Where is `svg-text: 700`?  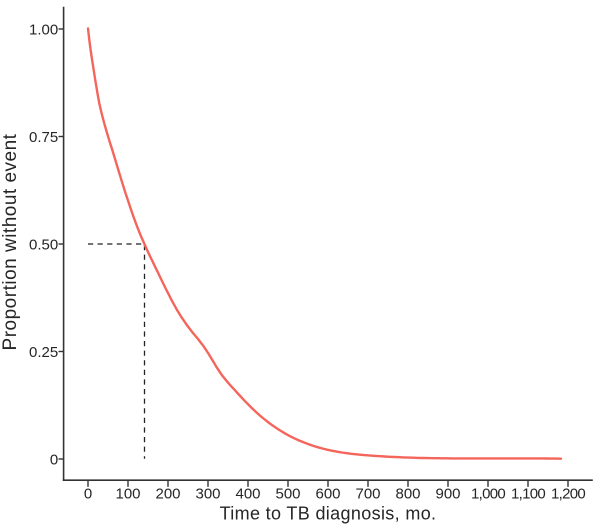
svg-text: 700 is located at coordinates (367, 494).